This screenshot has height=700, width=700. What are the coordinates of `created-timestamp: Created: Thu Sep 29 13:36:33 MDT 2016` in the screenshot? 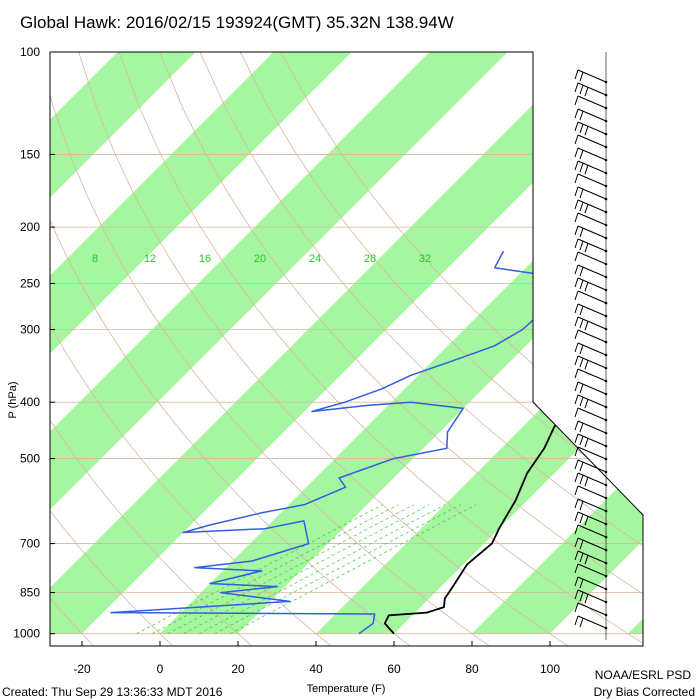 It's located at (112, 692).